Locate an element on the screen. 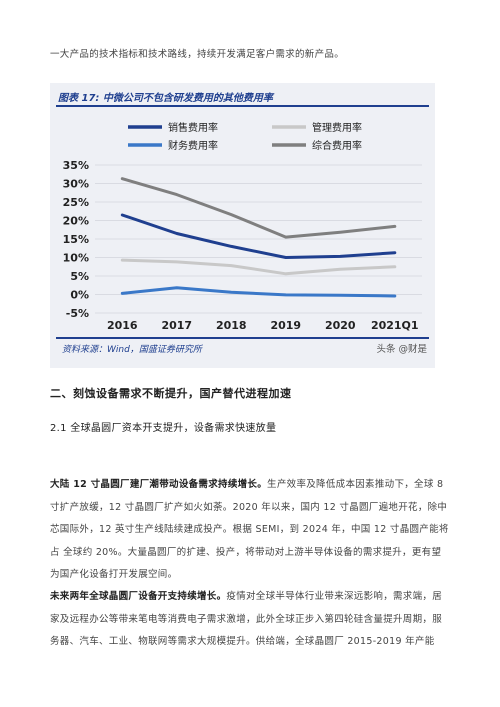 The image size is (500, 707). x-tick-label-0: 2016 is located at coordinates (122, 325).